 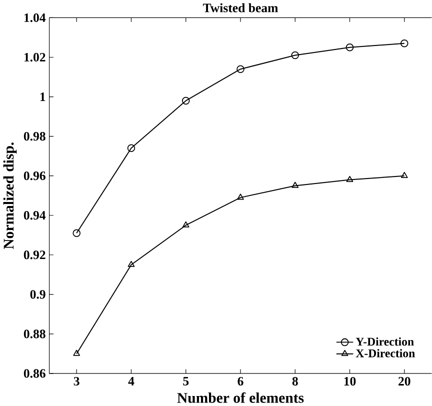 What do you see at coordinates (350, 381) in the screenshot?
I see `x-tick-label: 10` at bounding box center [350, 381].